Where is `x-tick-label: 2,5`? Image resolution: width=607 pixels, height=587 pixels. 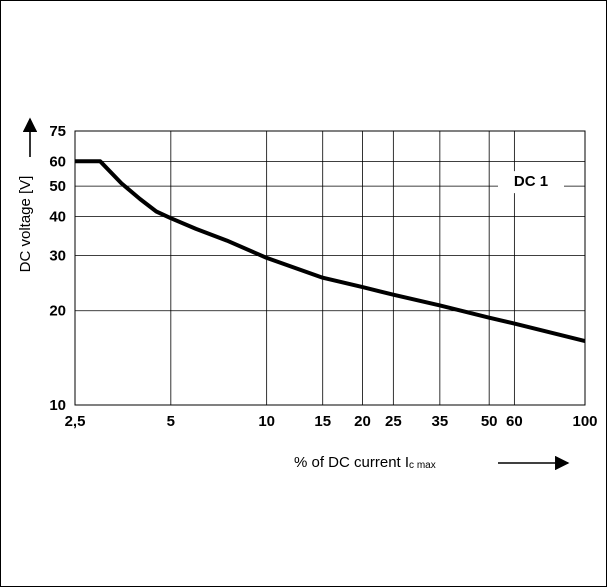
x-tick-label: 2,5 is located at coordinates (75, 421).